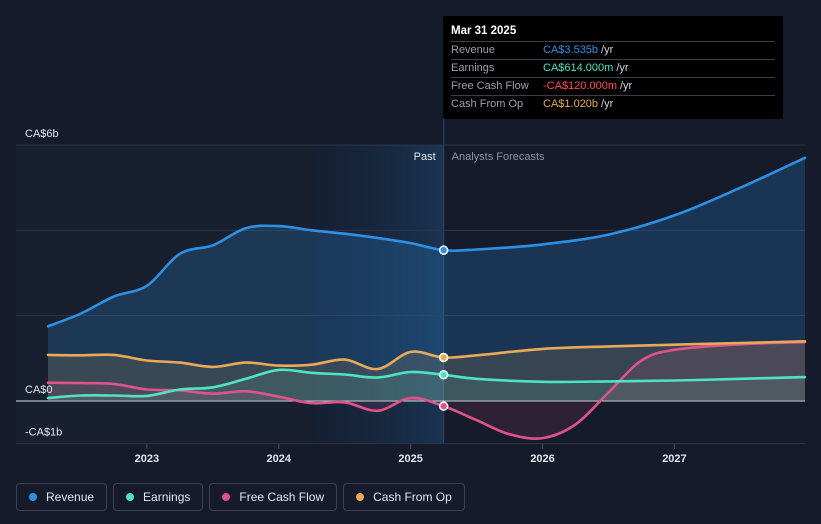  I want to click on cash-from-op-dot-icon, so click(360, 497).